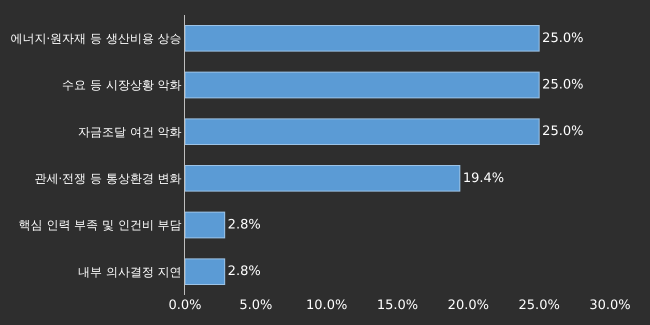 The image size is (650, 325). Describe the element at coordinates (483, 178) in the screenshot. I see `data-label: 19.4%` at that location.